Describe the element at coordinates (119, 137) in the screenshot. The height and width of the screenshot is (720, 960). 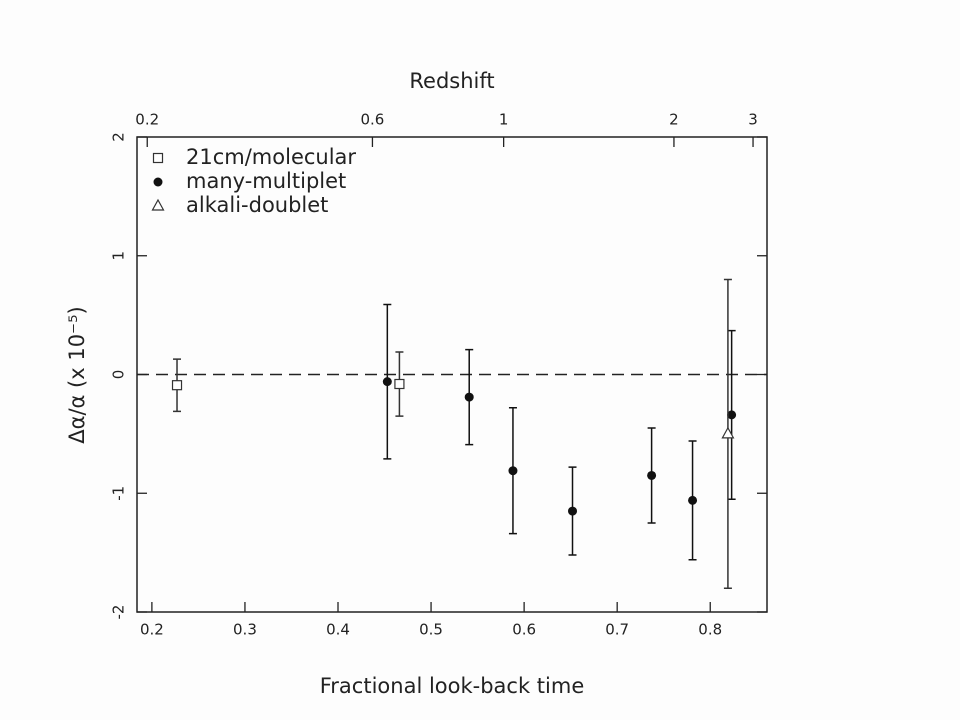
I see `y-tick-label: 2` at that location.